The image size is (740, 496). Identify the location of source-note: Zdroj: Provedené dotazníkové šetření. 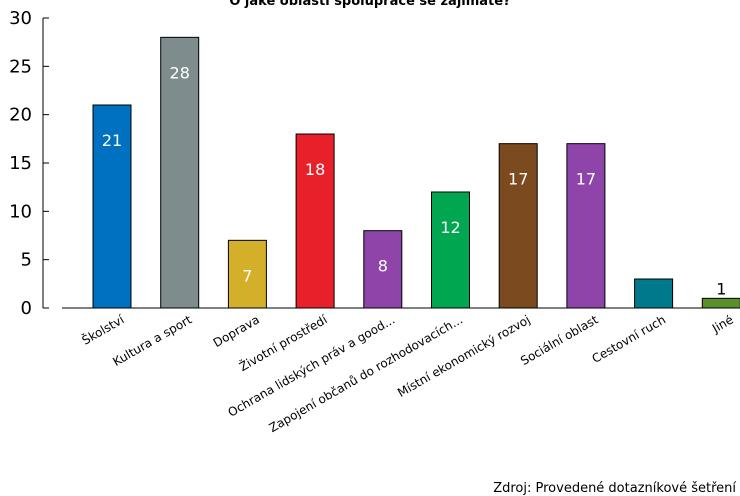
(614, 488).